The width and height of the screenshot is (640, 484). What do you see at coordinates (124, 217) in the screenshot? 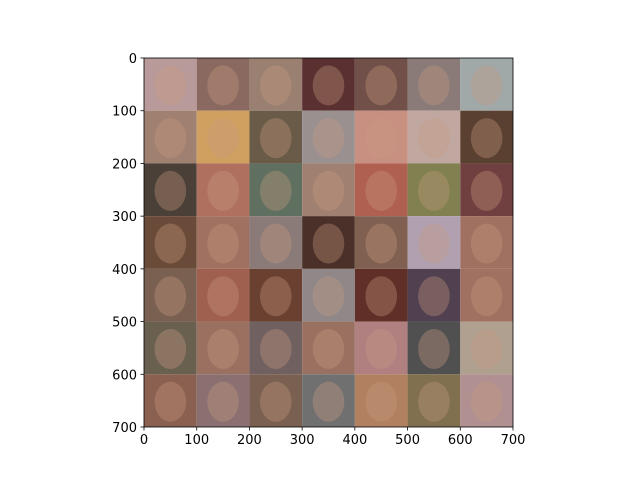
I see `y-tick-label: 300` at bounding box center [124, 217].